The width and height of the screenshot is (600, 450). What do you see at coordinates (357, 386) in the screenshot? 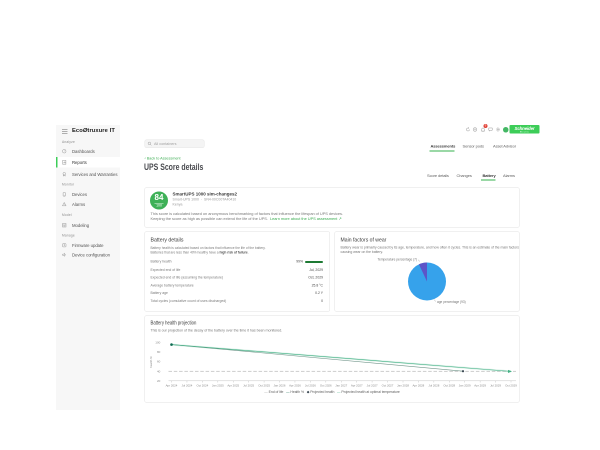
I see `svg-text: Apr 2027` at bounding box center [357, 386].